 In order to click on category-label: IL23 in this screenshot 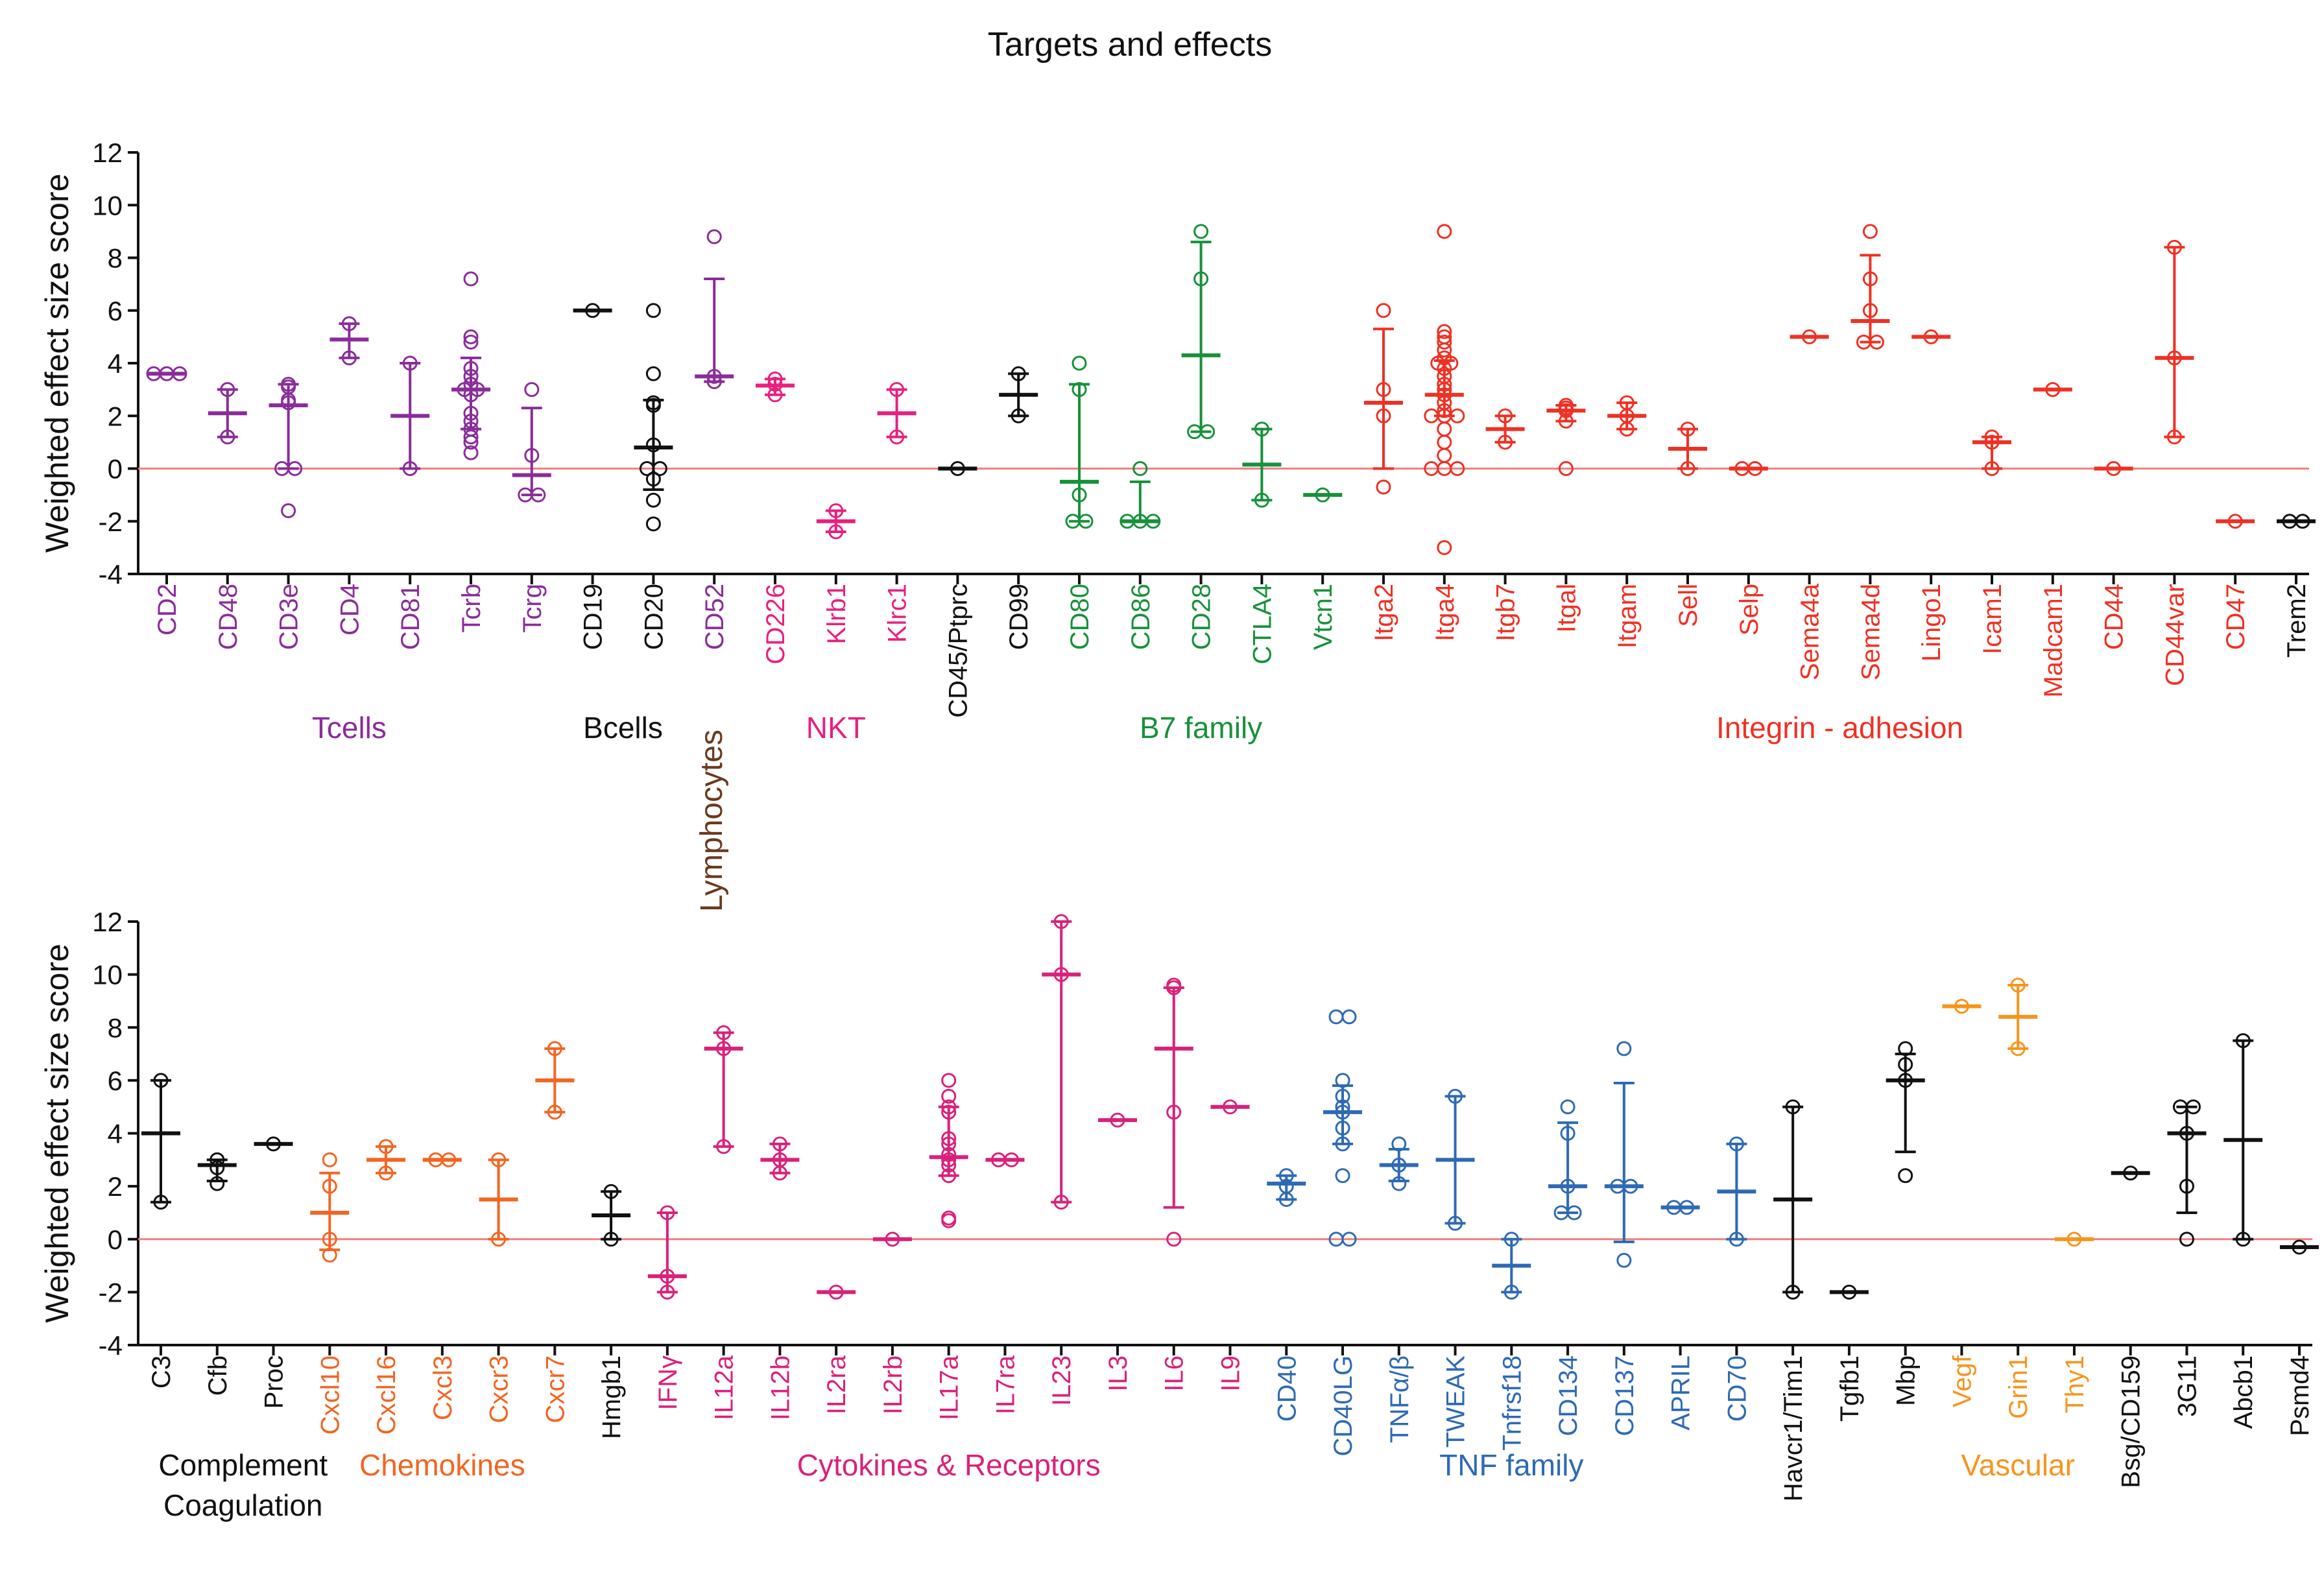, I will do `click(1062, 1380)`.